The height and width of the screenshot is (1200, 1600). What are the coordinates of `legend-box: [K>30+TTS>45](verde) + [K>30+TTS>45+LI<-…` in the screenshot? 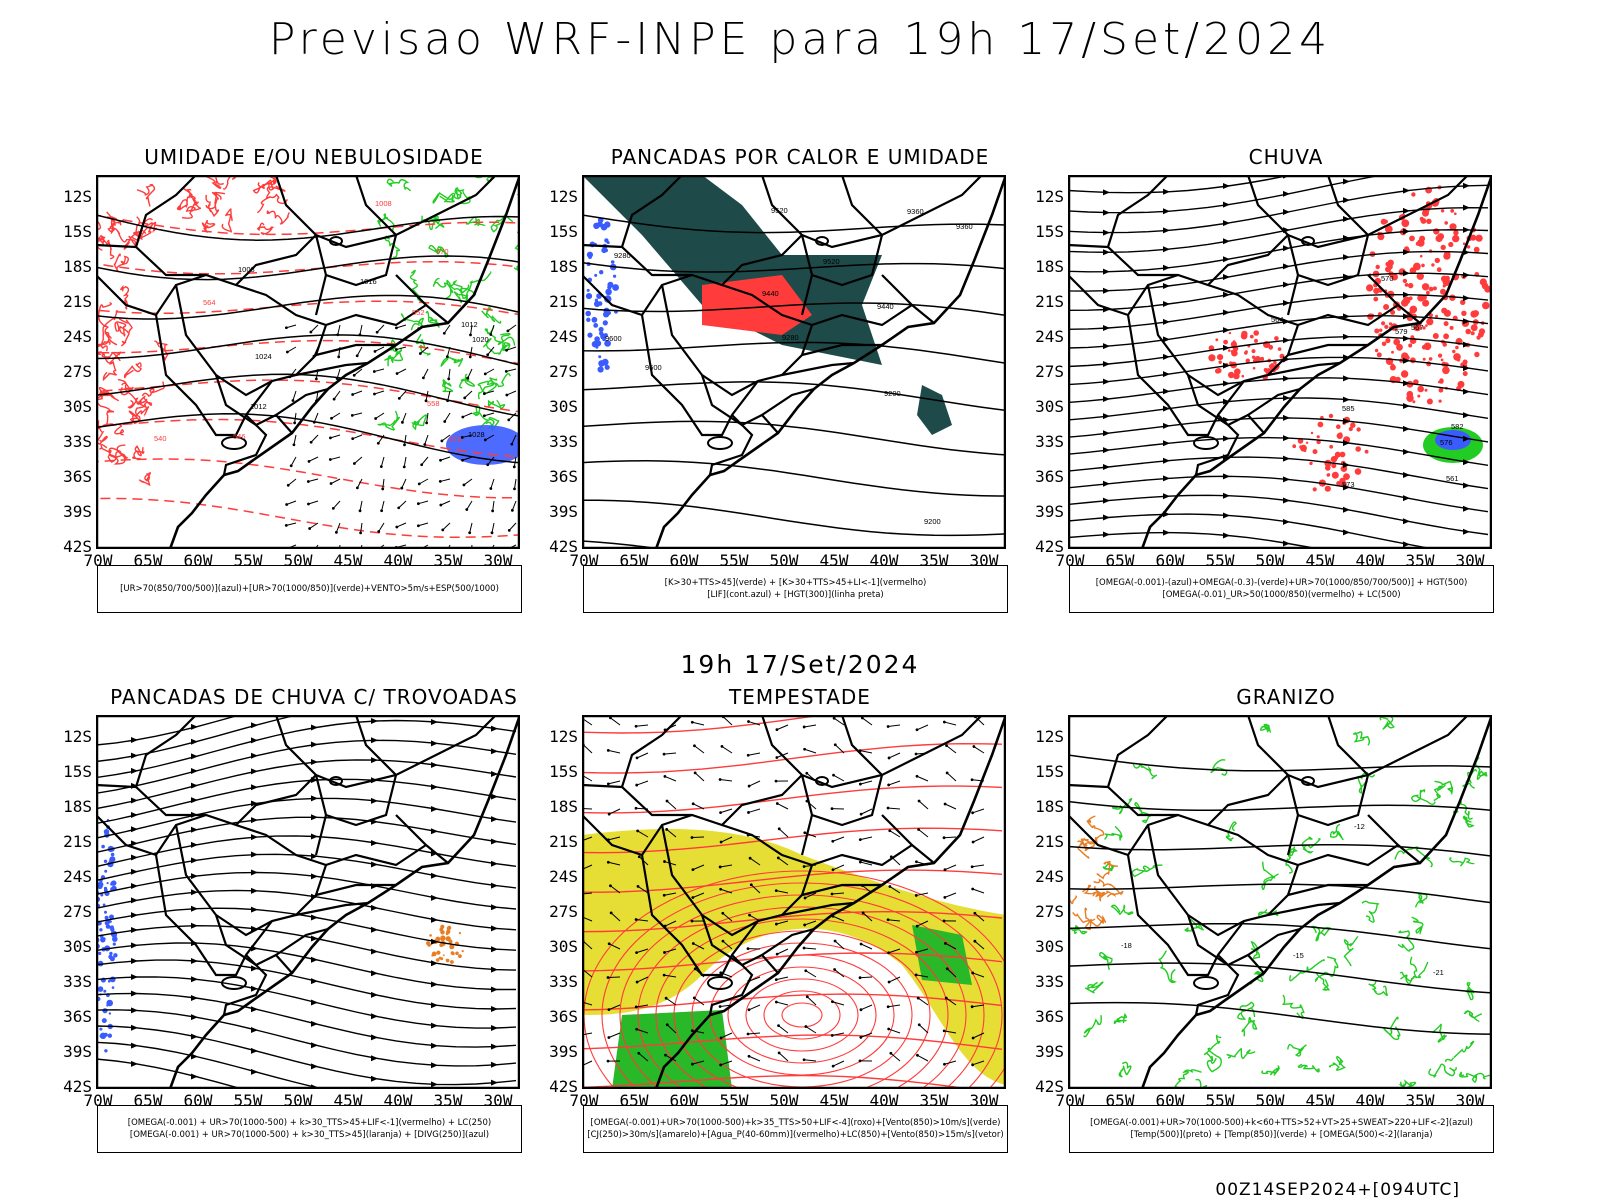 It's located at (795, 589).